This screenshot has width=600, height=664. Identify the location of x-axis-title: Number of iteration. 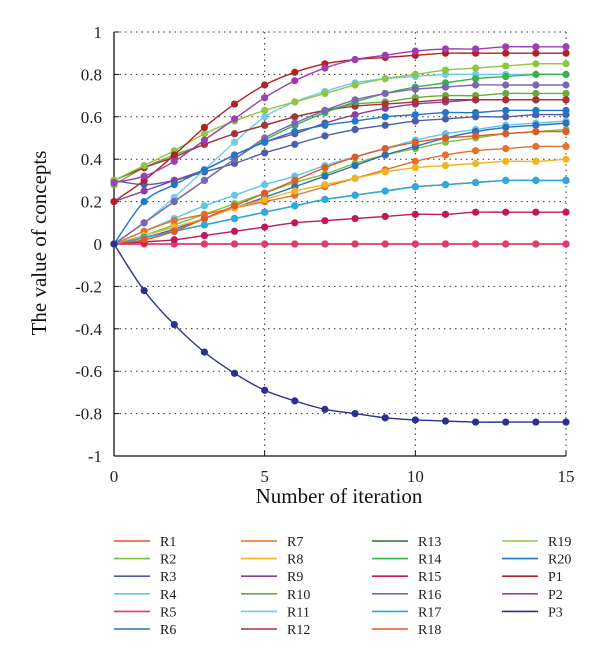
(339, 496).